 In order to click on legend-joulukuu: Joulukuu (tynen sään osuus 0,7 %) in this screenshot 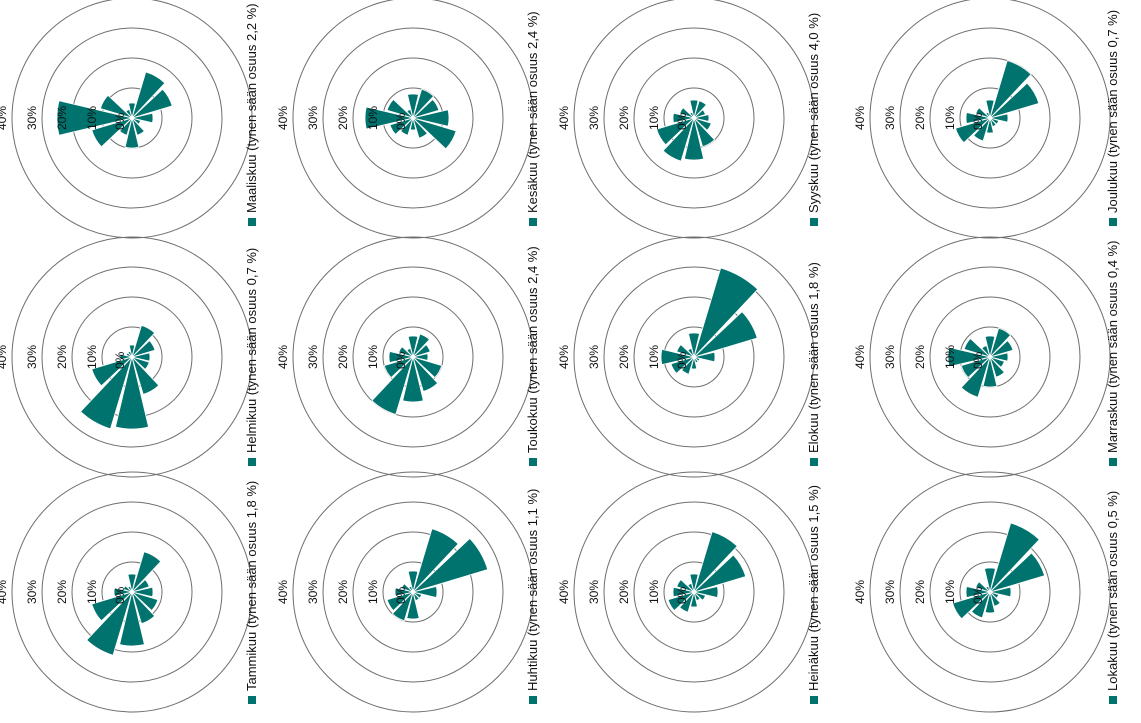, I will do `click(1112, 118)`.